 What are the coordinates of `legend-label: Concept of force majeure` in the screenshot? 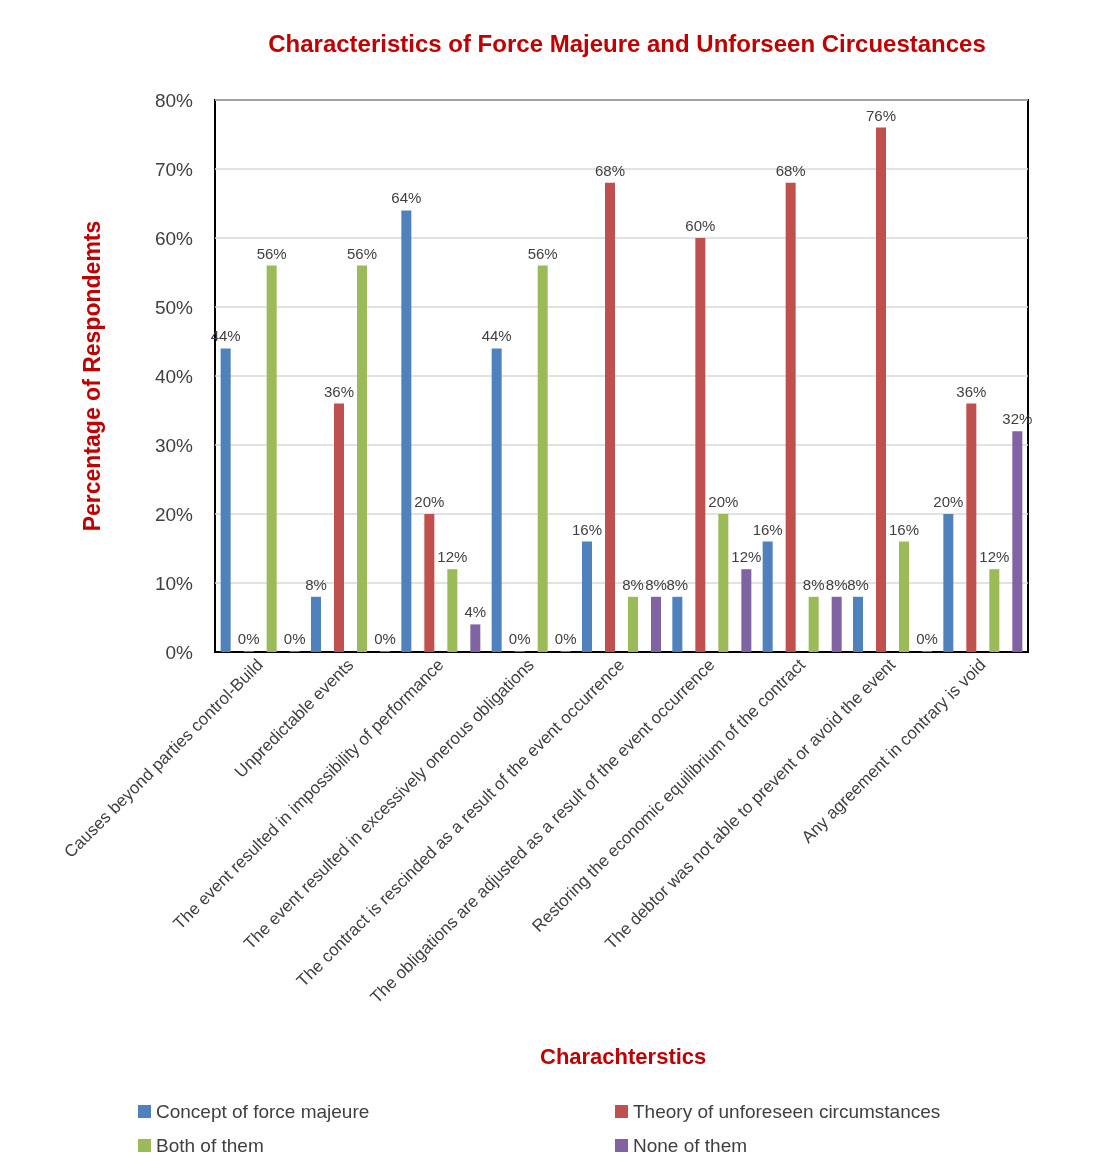 It's located at (263, 1111).